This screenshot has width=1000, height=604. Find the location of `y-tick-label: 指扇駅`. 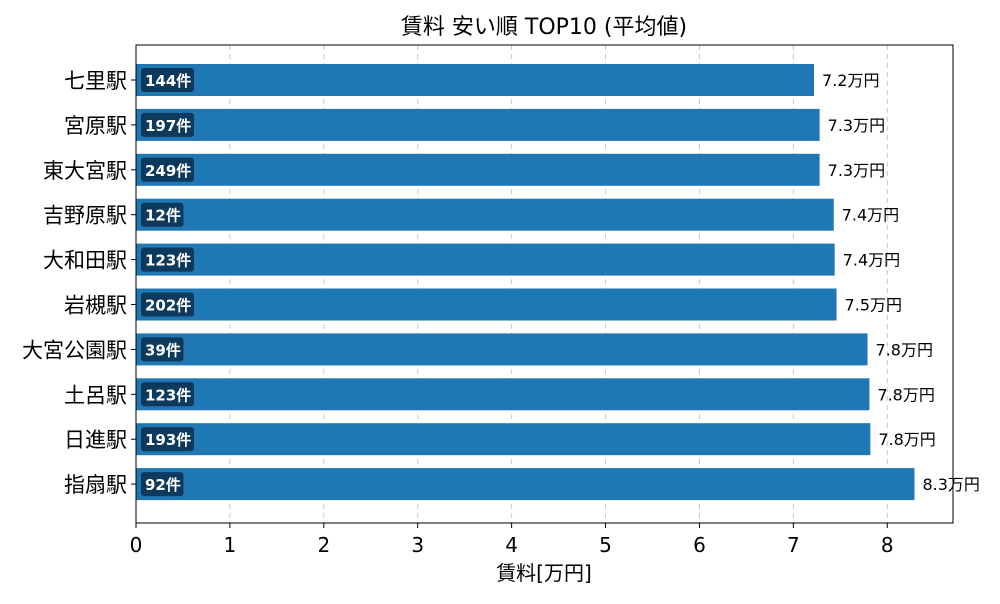

y-tick-label: 指扇駅 is located at coordinates (95, 485).